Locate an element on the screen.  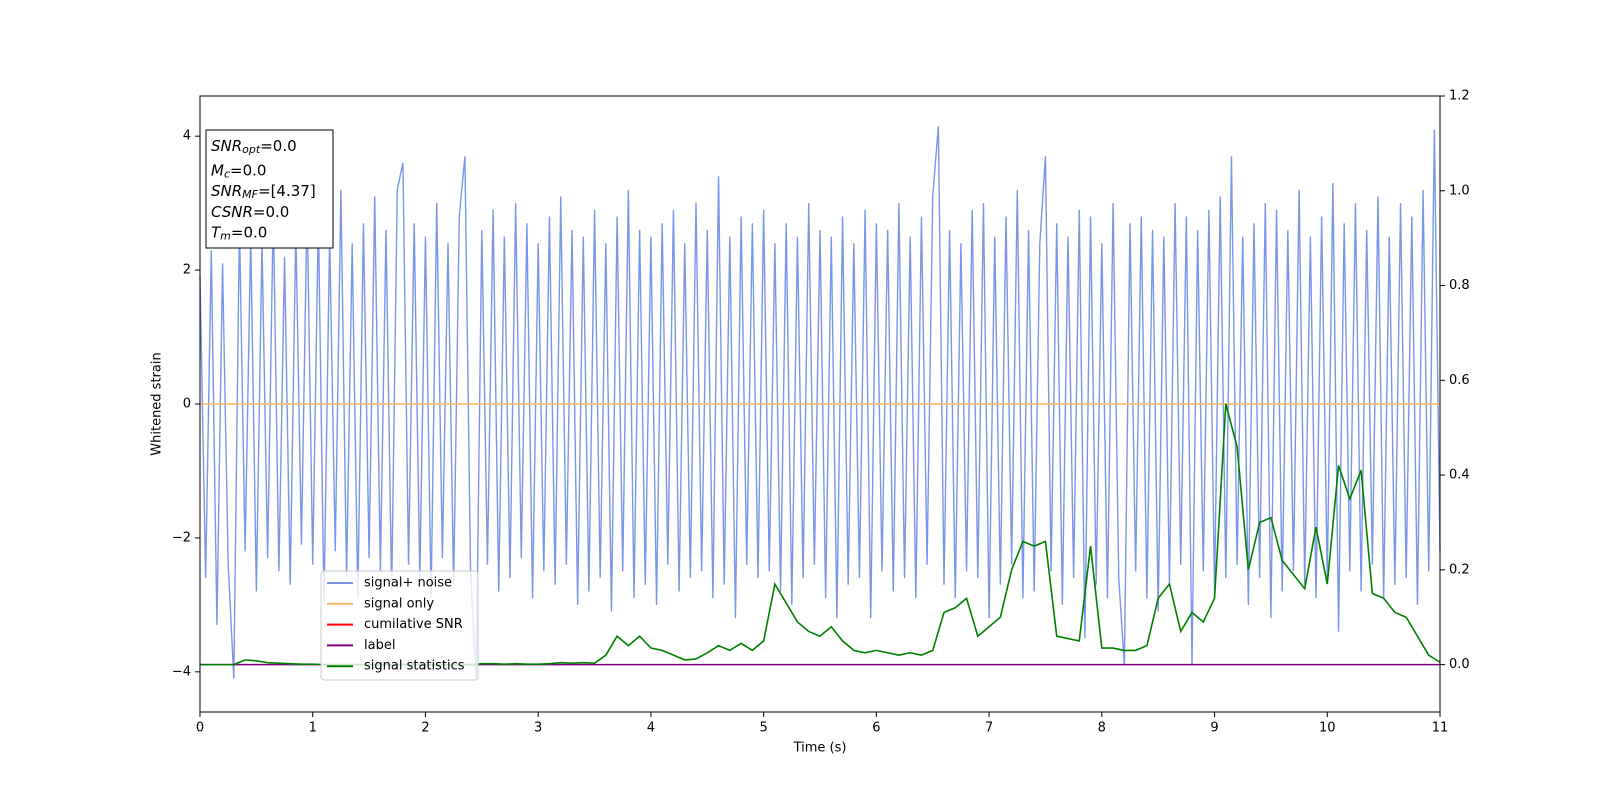
annotation-base: CSNR is located at coordinates (232, 211).